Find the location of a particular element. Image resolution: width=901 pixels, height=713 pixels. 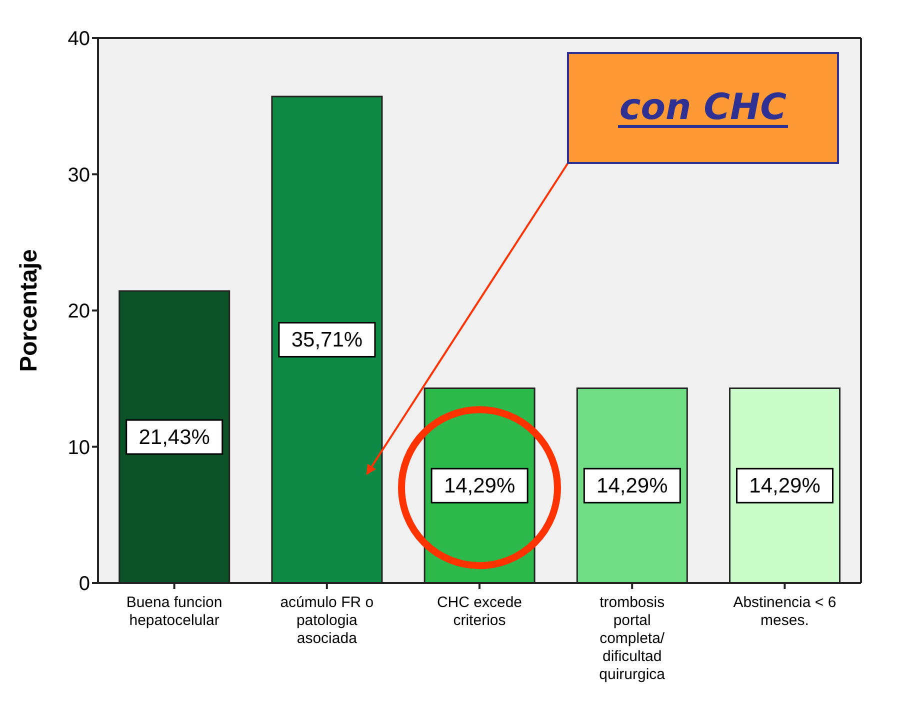

annotation: con CHC is located at coordinates (703, 107).